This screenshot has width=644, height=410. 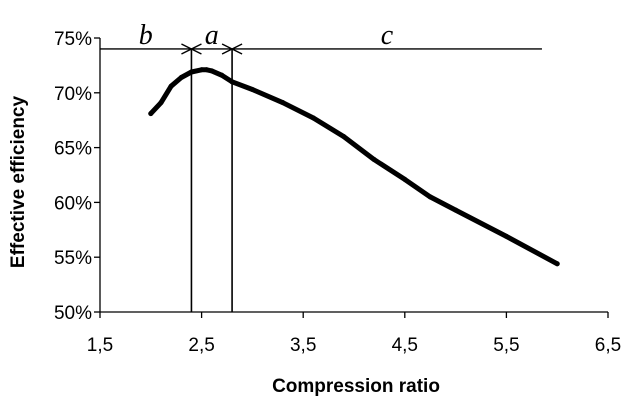 What do you see at coordinates (73, 313) in the screenshot?
I see `y-tick-label: 50%` at bounding box center [73, 313].